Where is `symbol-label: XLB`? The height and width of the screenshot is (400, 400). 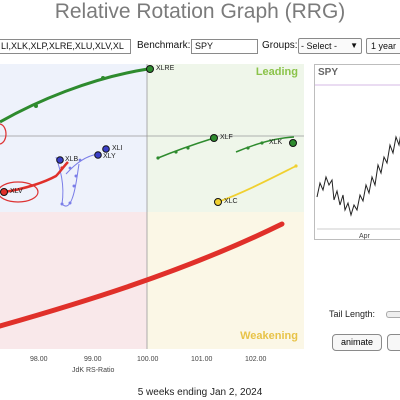
symbol-label: XLB is located at coordinates (72, 159).